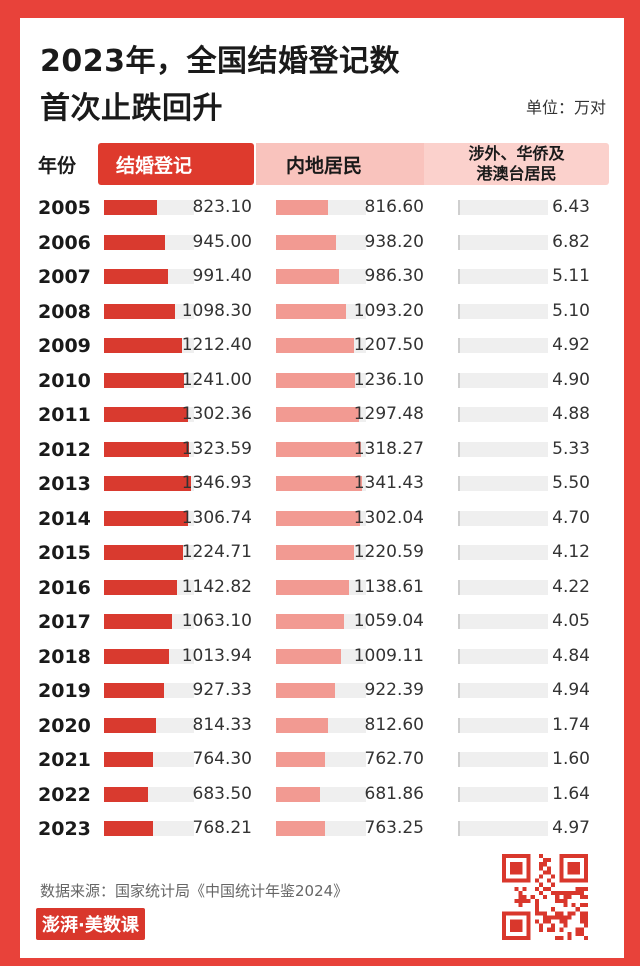 Image resolution: width=640 pixels, height=966 pixels. Describe the element at coordinates (222, 759) in the screenshot. I see `marriage-value-label: 764.30` at that location.